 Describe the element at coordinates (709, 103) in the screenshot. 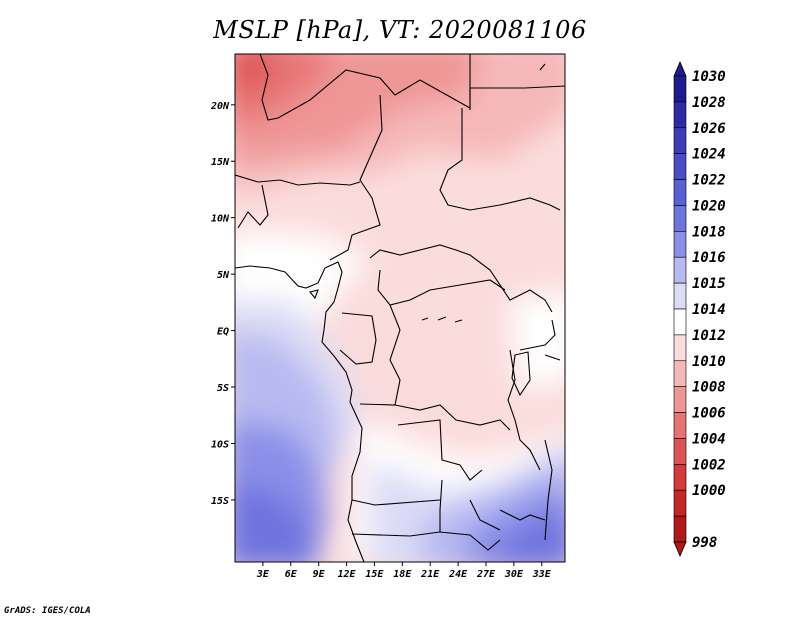

I see `colorbar-label: 1028` at that location.